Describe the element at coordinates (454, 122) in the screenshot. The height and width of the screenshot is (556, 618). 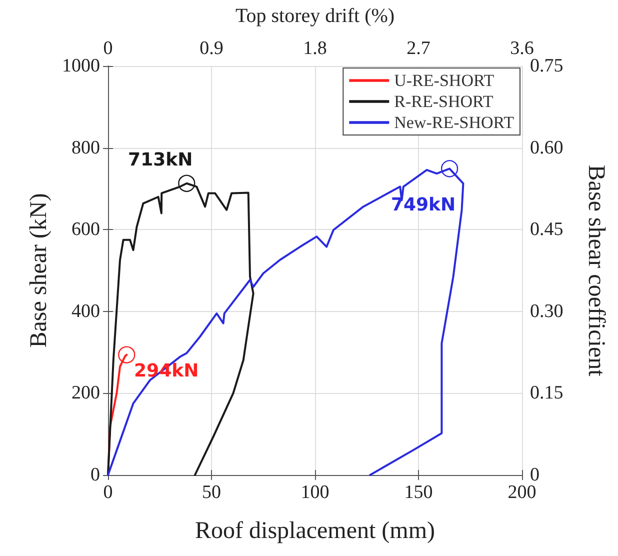
I see `legend-label: New-RE-SHORT` at that location.